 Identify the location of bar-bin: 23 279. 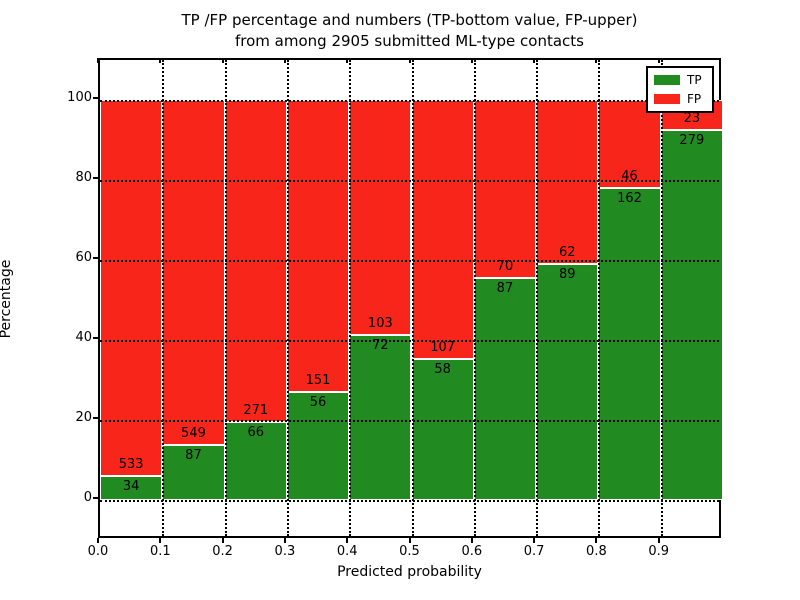
(691, 298).